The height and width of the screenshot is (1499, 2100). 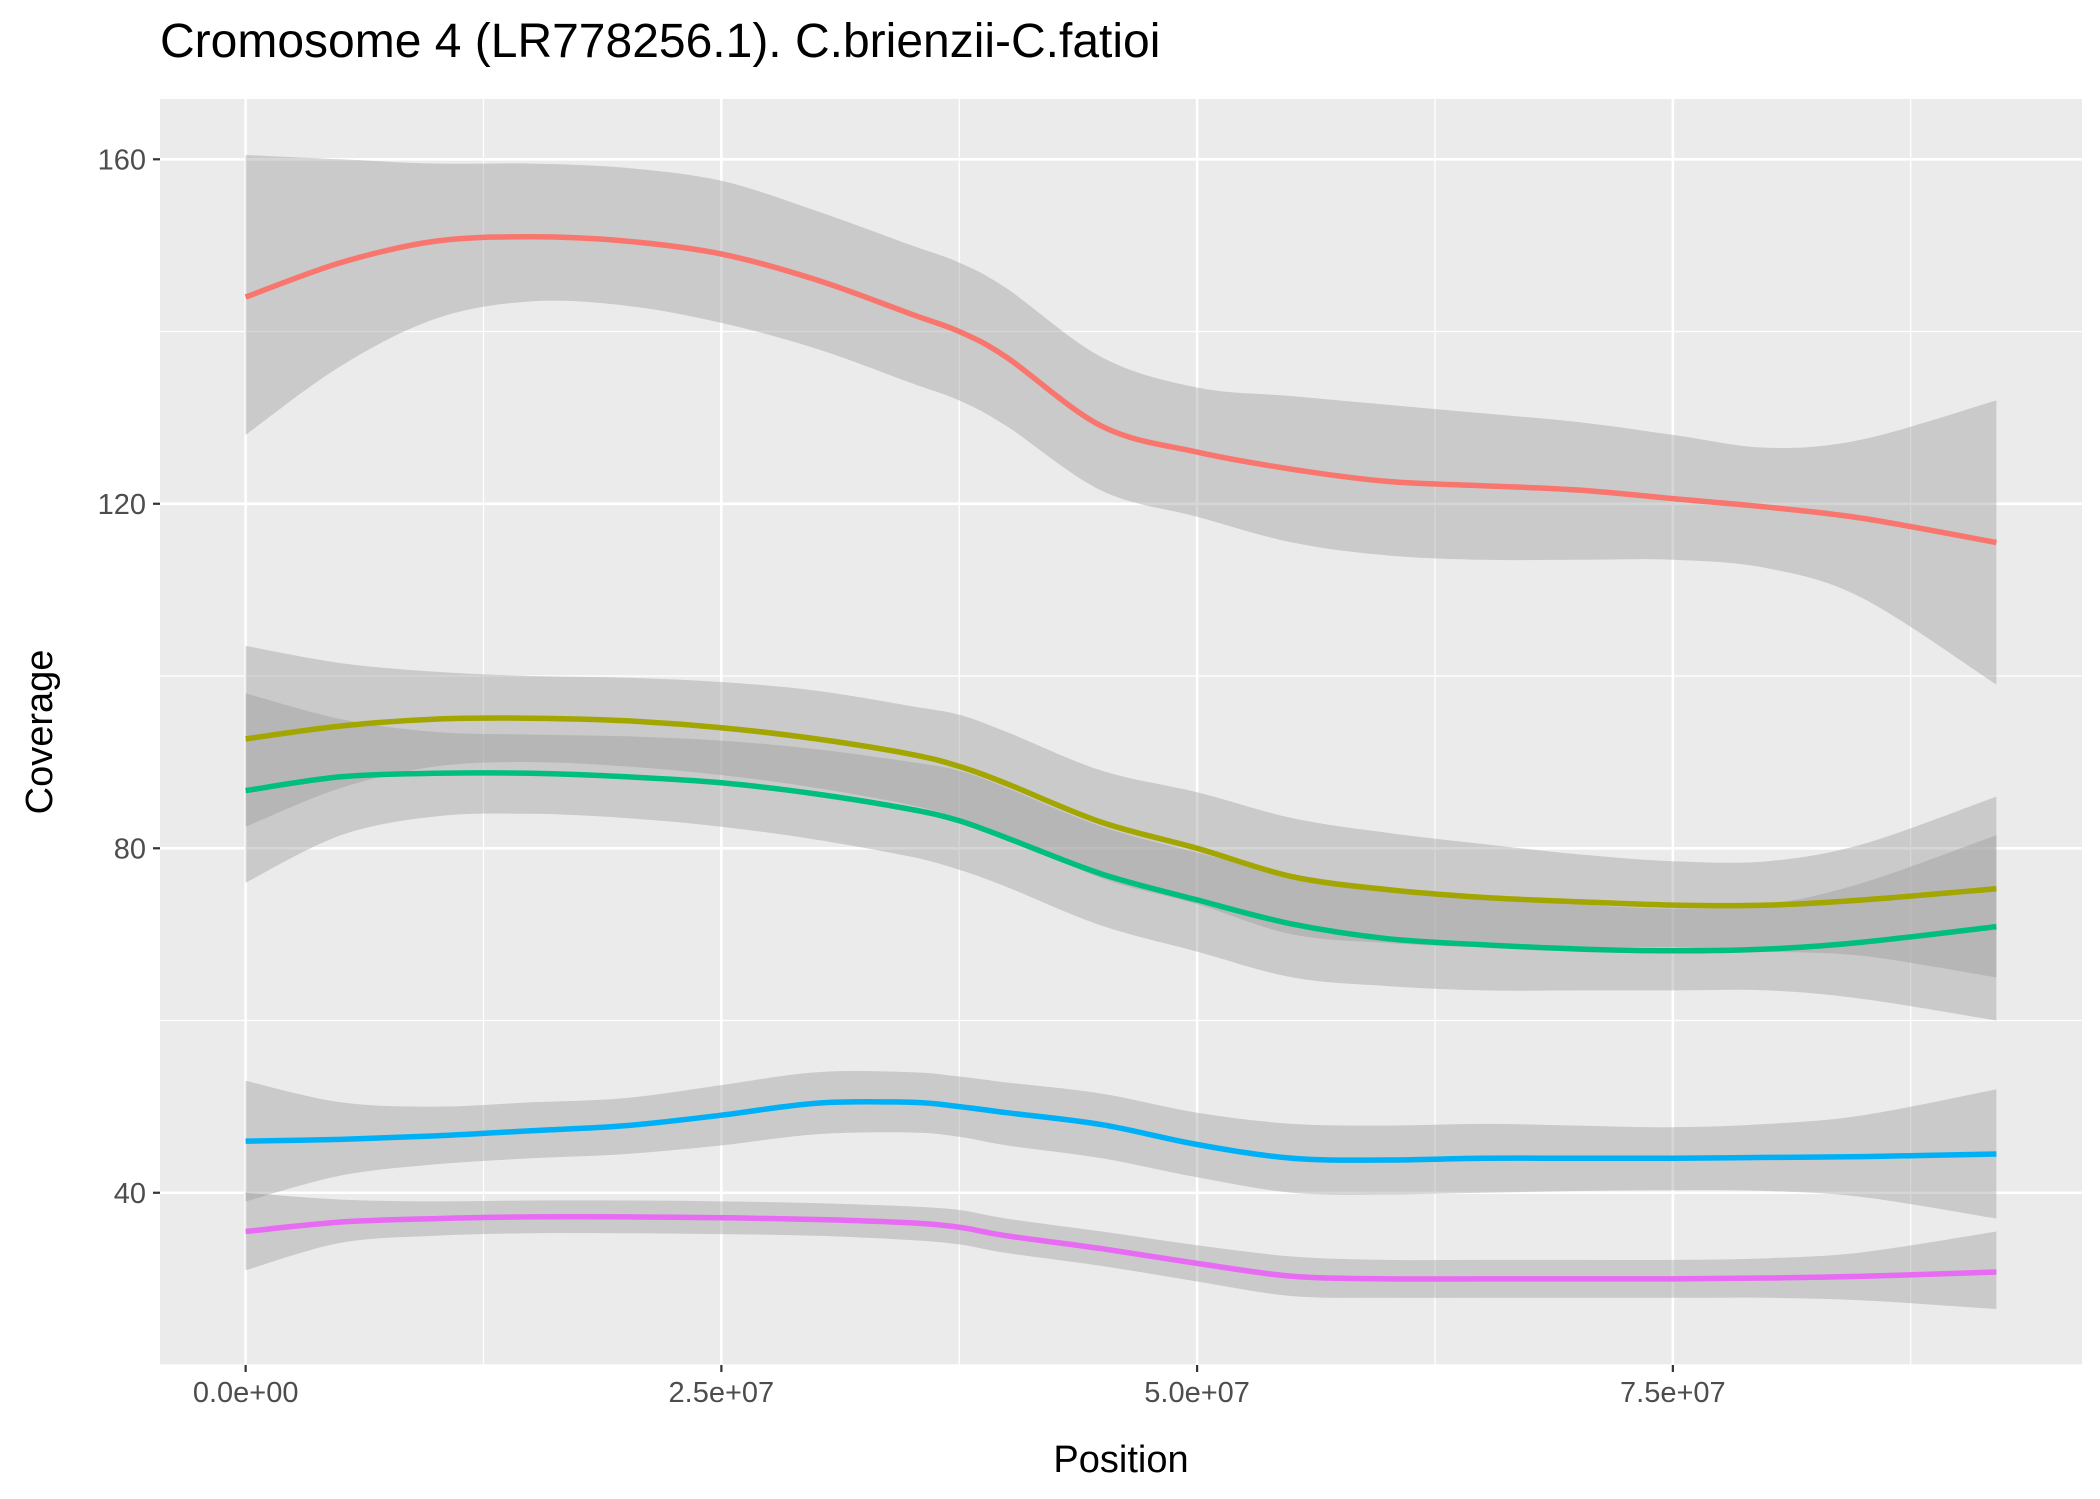 What do you see at coordinates (246, 1393) in the screenshot?
I see `x-tick-label: 0.0e+00` at bounding box center [246, 1393].